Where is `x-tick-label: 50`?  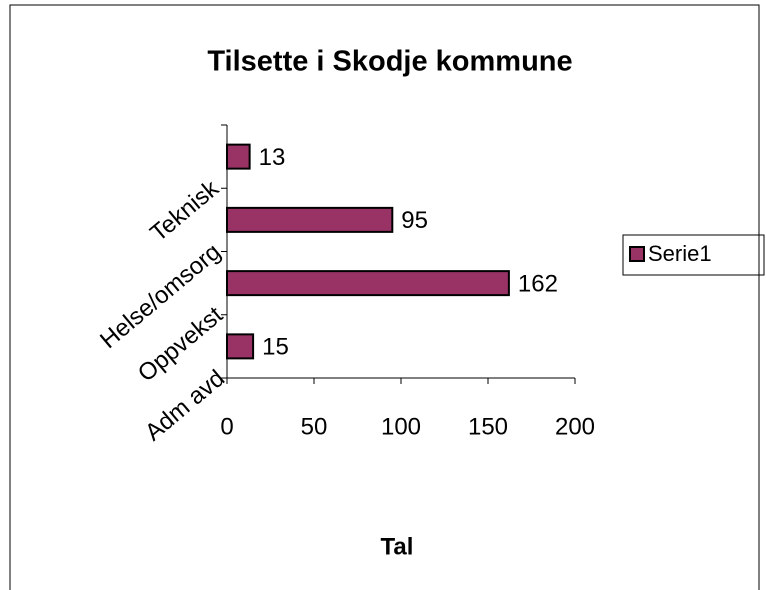 x-tick-label: 50 is located at coordinates (314, 426).